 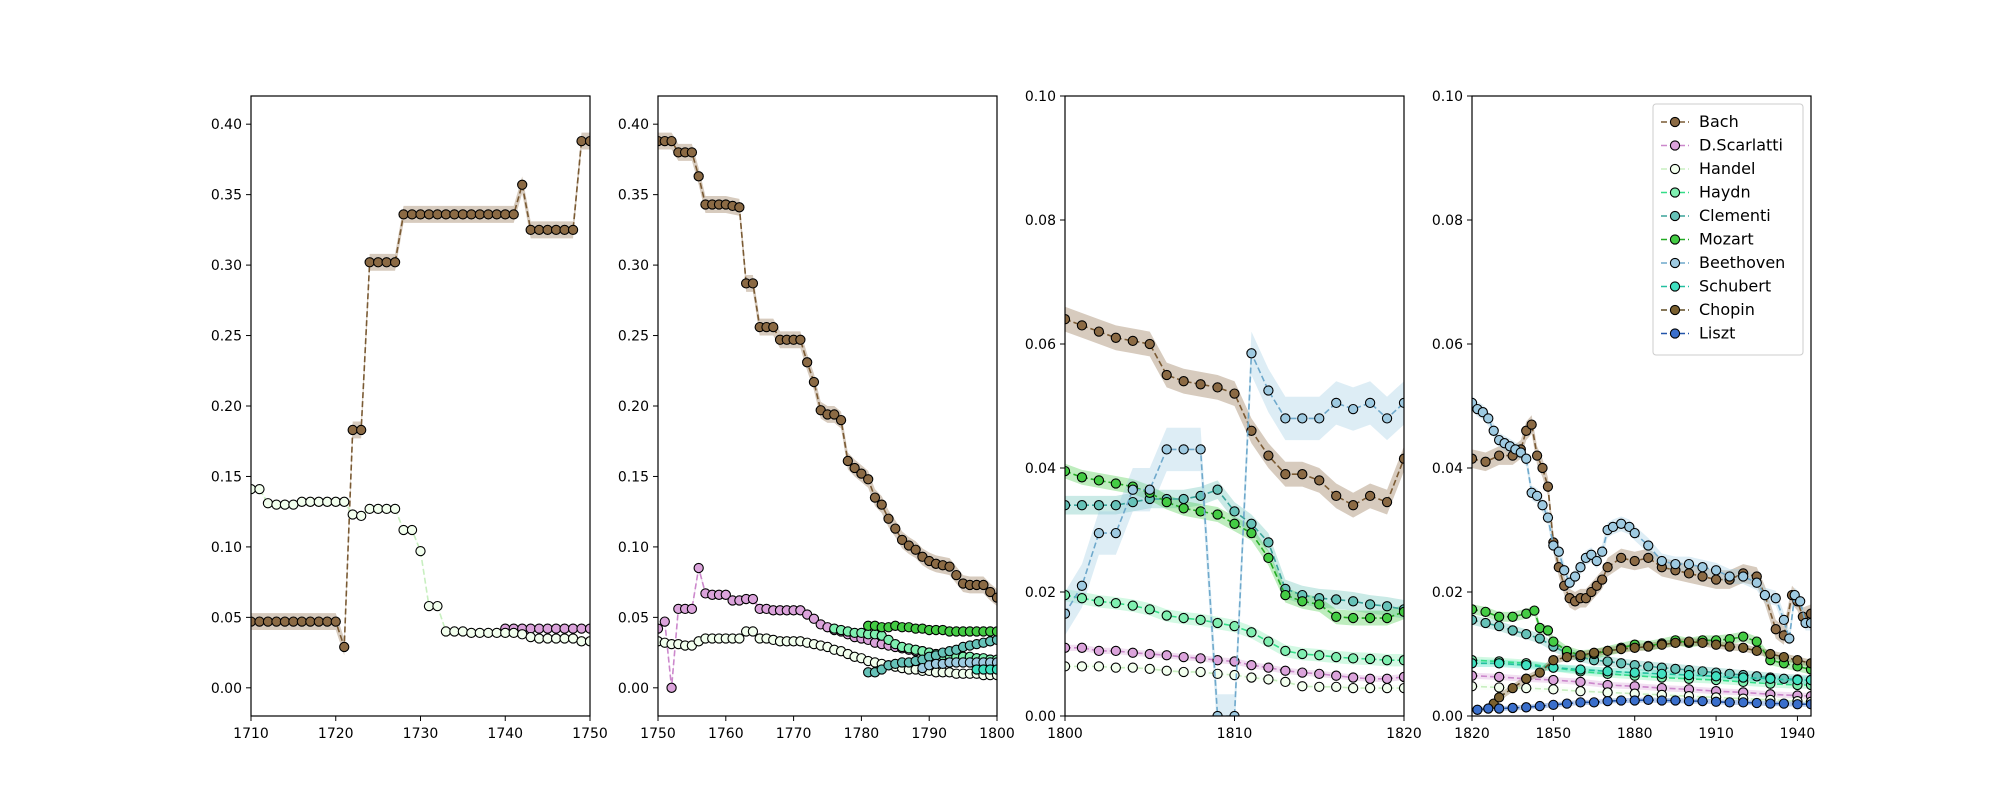 I want to click on y-tick-label: 0.20, so click(x=633, y=407).